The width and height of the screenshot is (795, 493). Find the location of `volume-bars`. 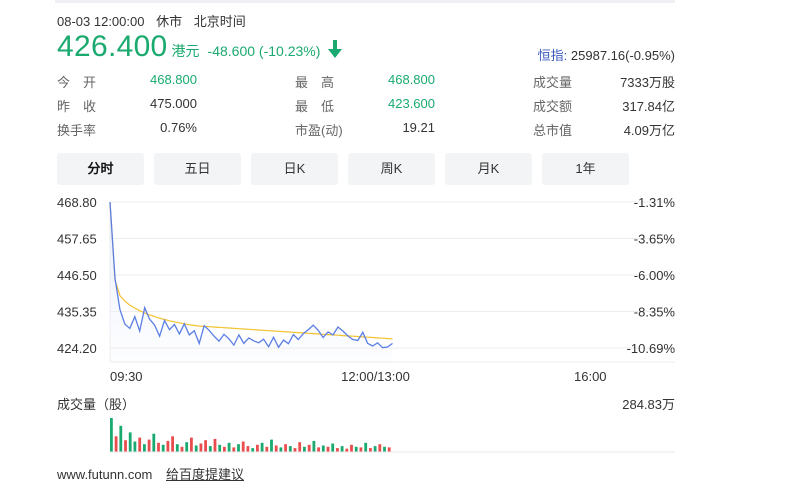

volume-bars is located at coordinates (250, 435).